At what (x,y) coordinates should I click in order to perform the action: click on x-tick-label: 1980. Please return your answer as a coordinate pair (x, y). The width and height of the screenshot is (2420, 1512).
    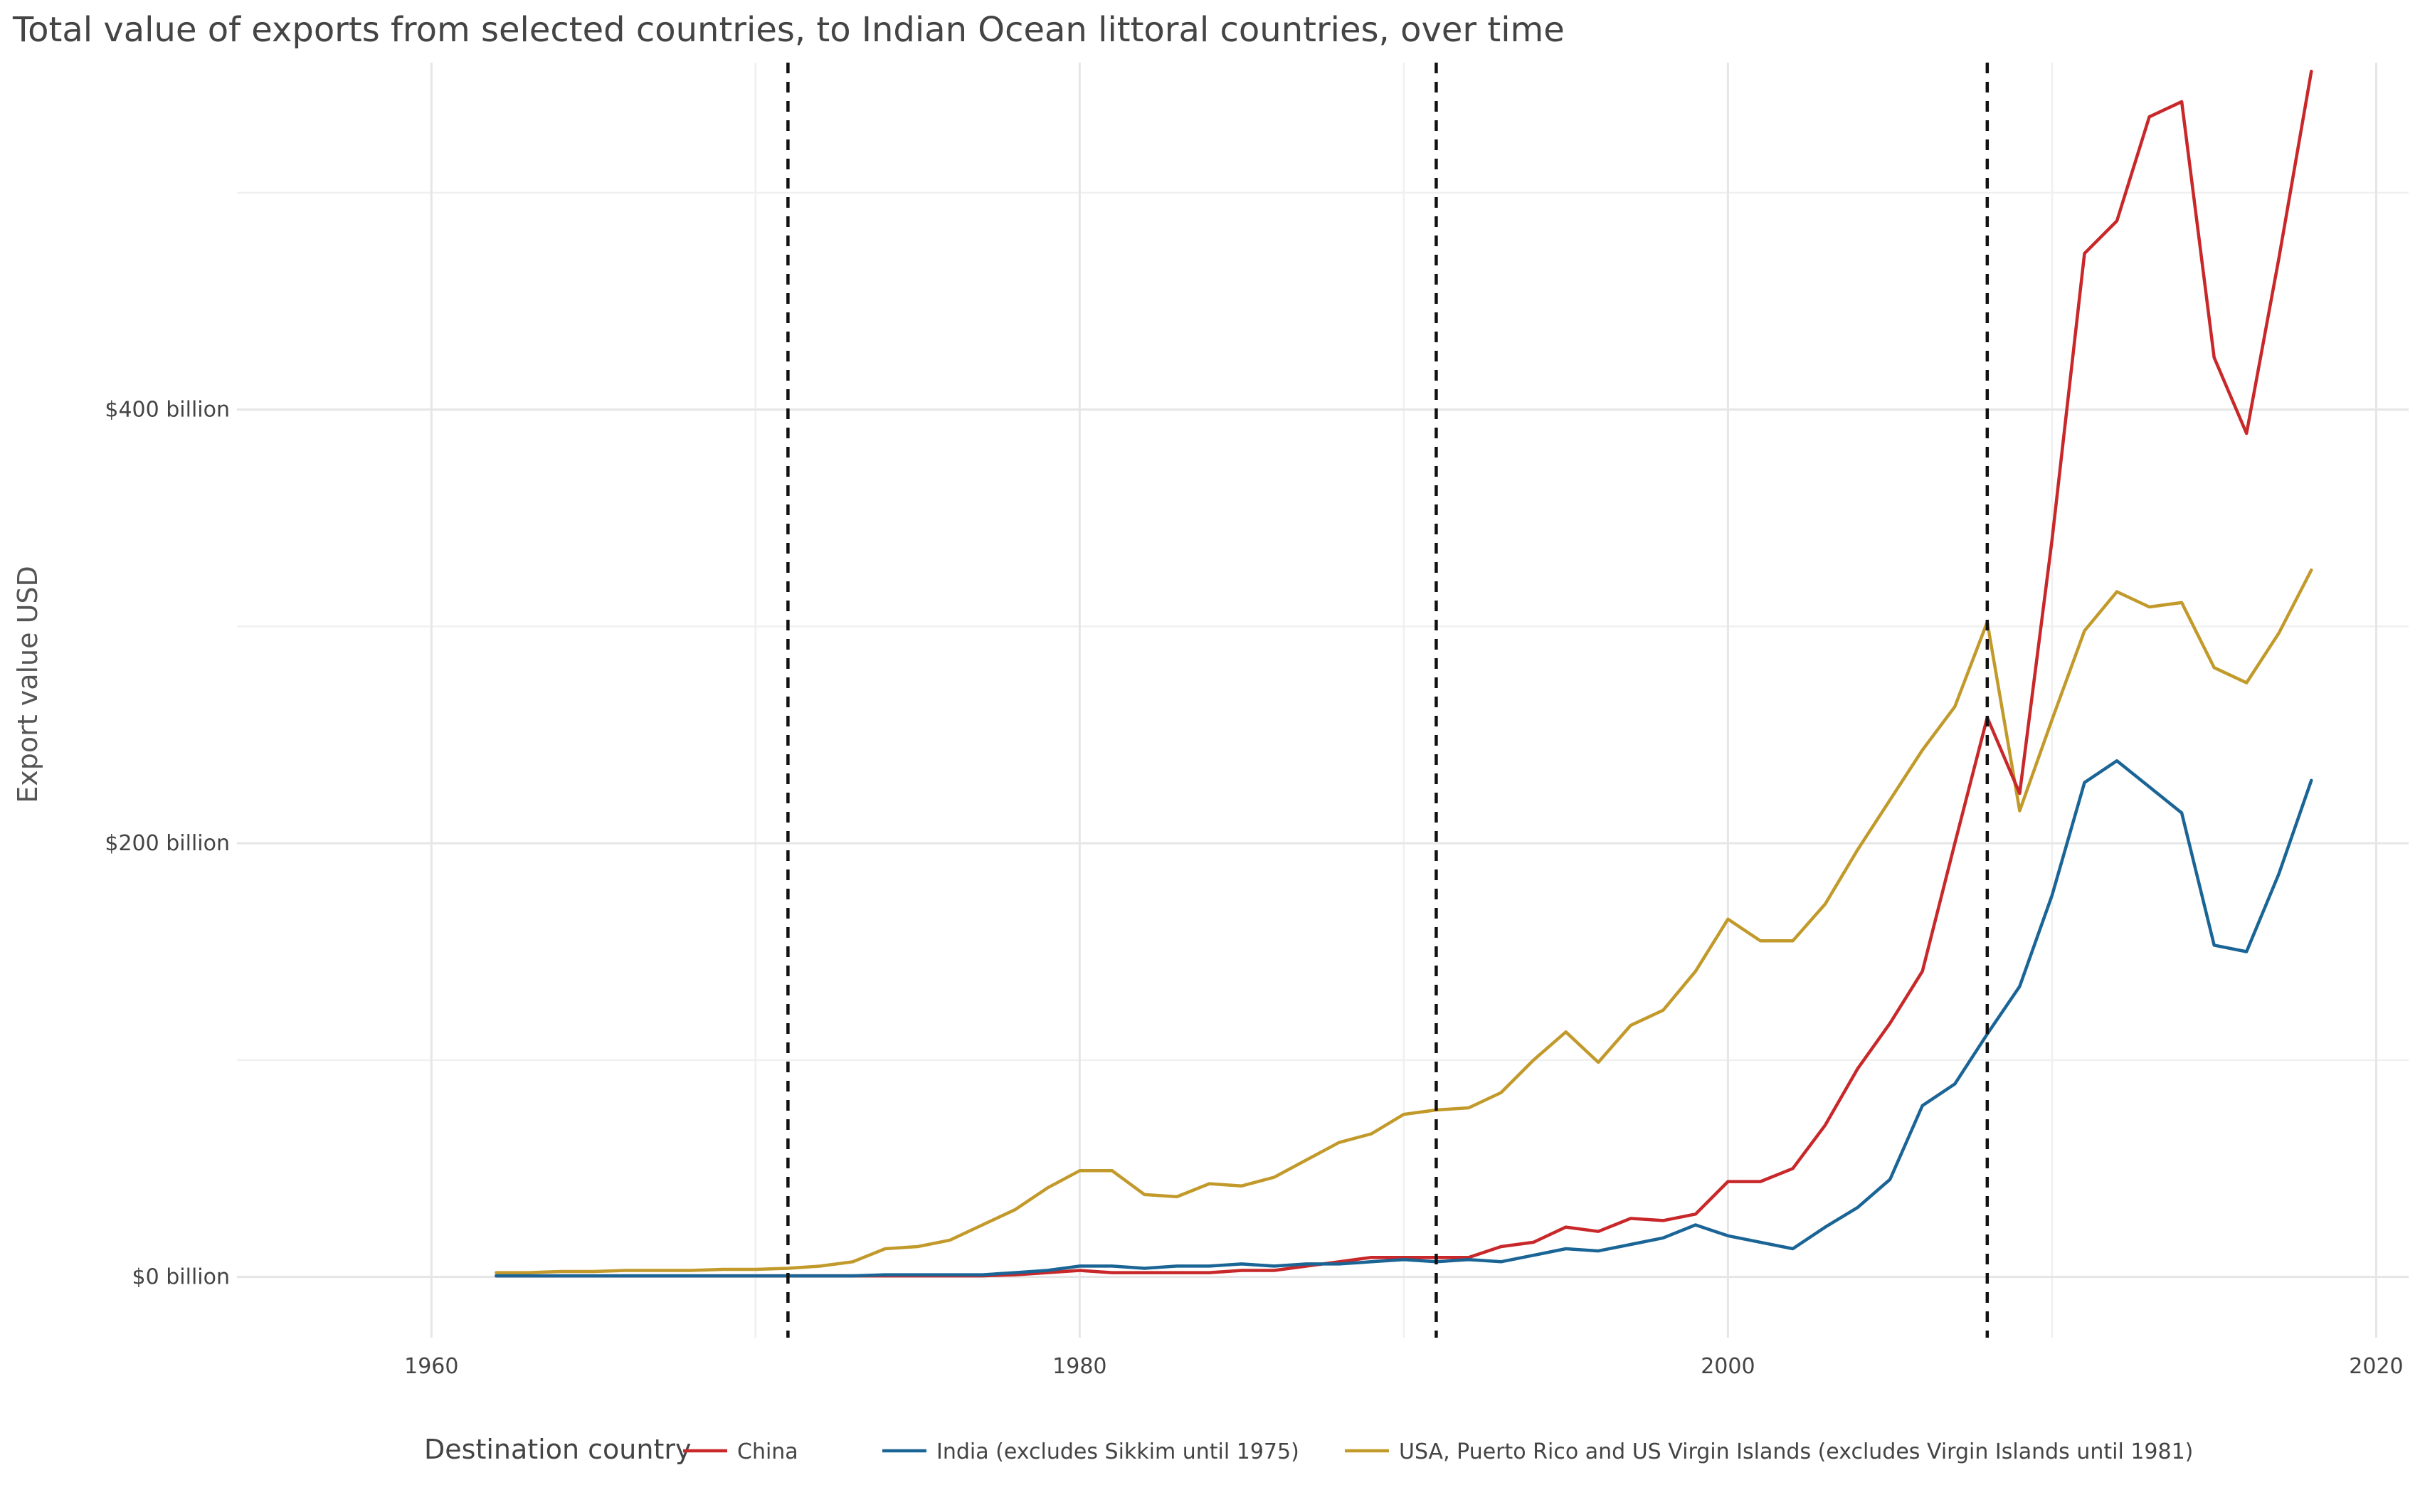
    Looking at the image, I should click on (1079, 1366).